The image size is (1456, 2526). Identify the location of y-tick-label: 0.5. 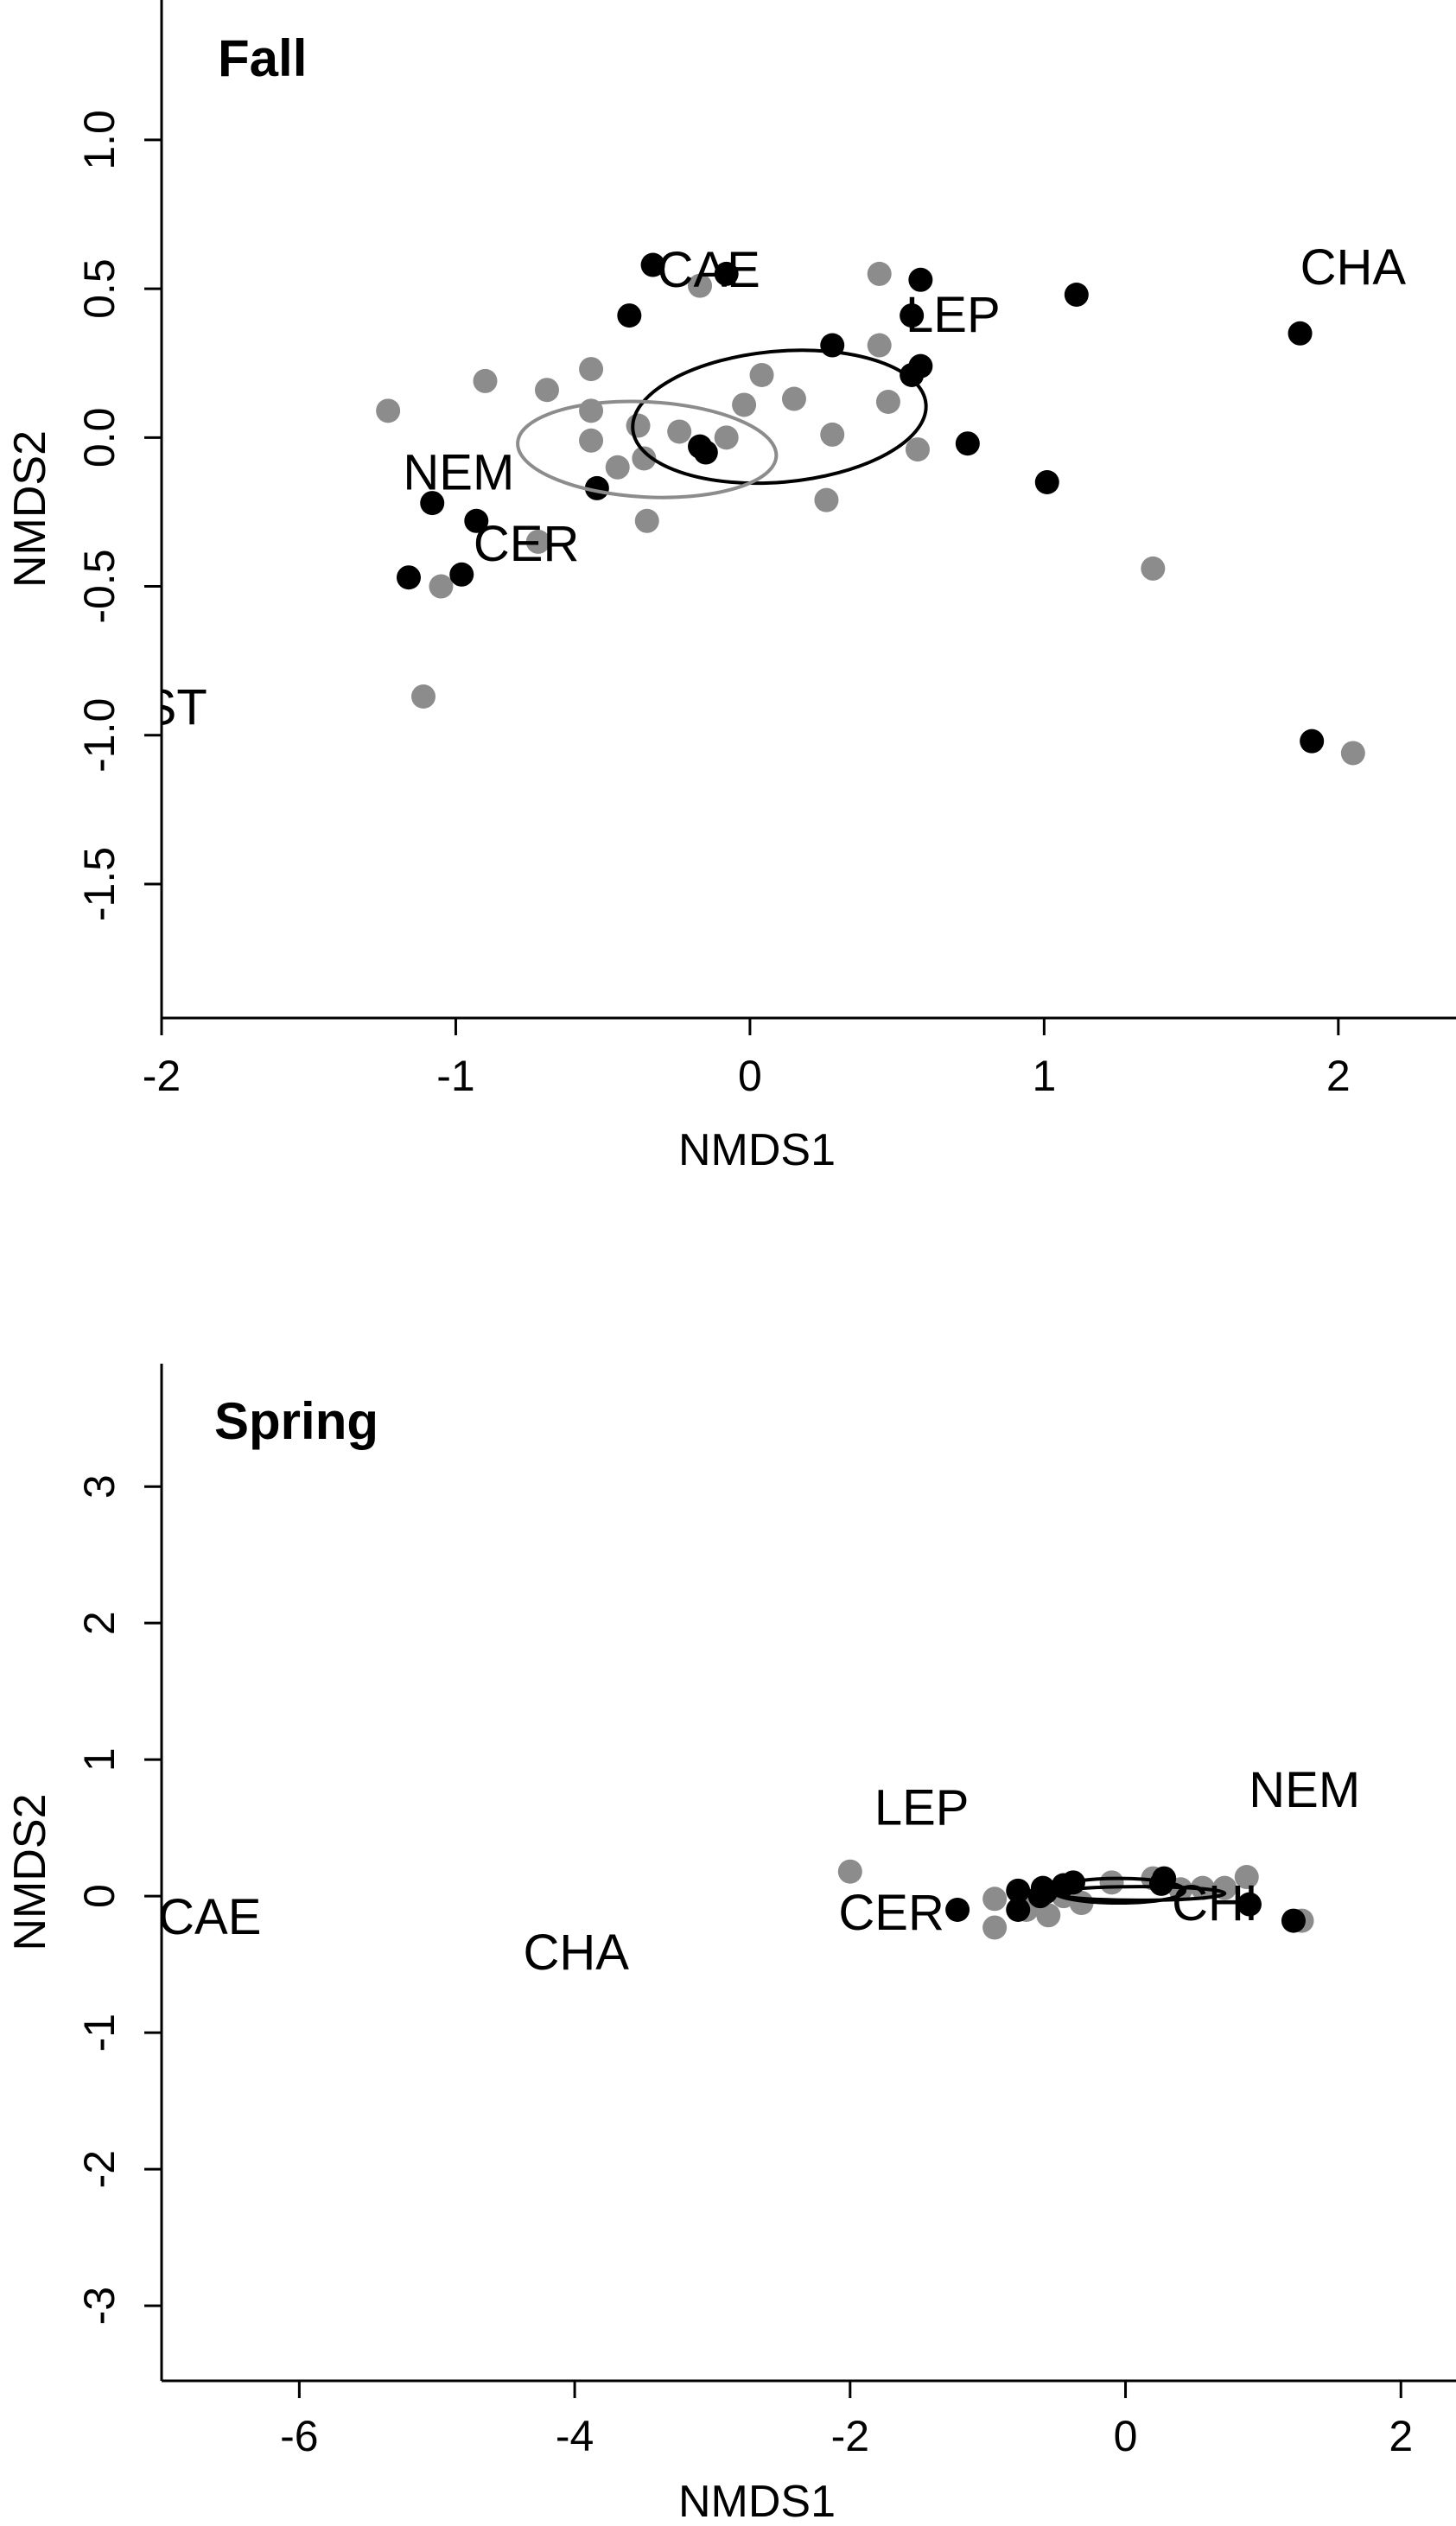
(100, 288).